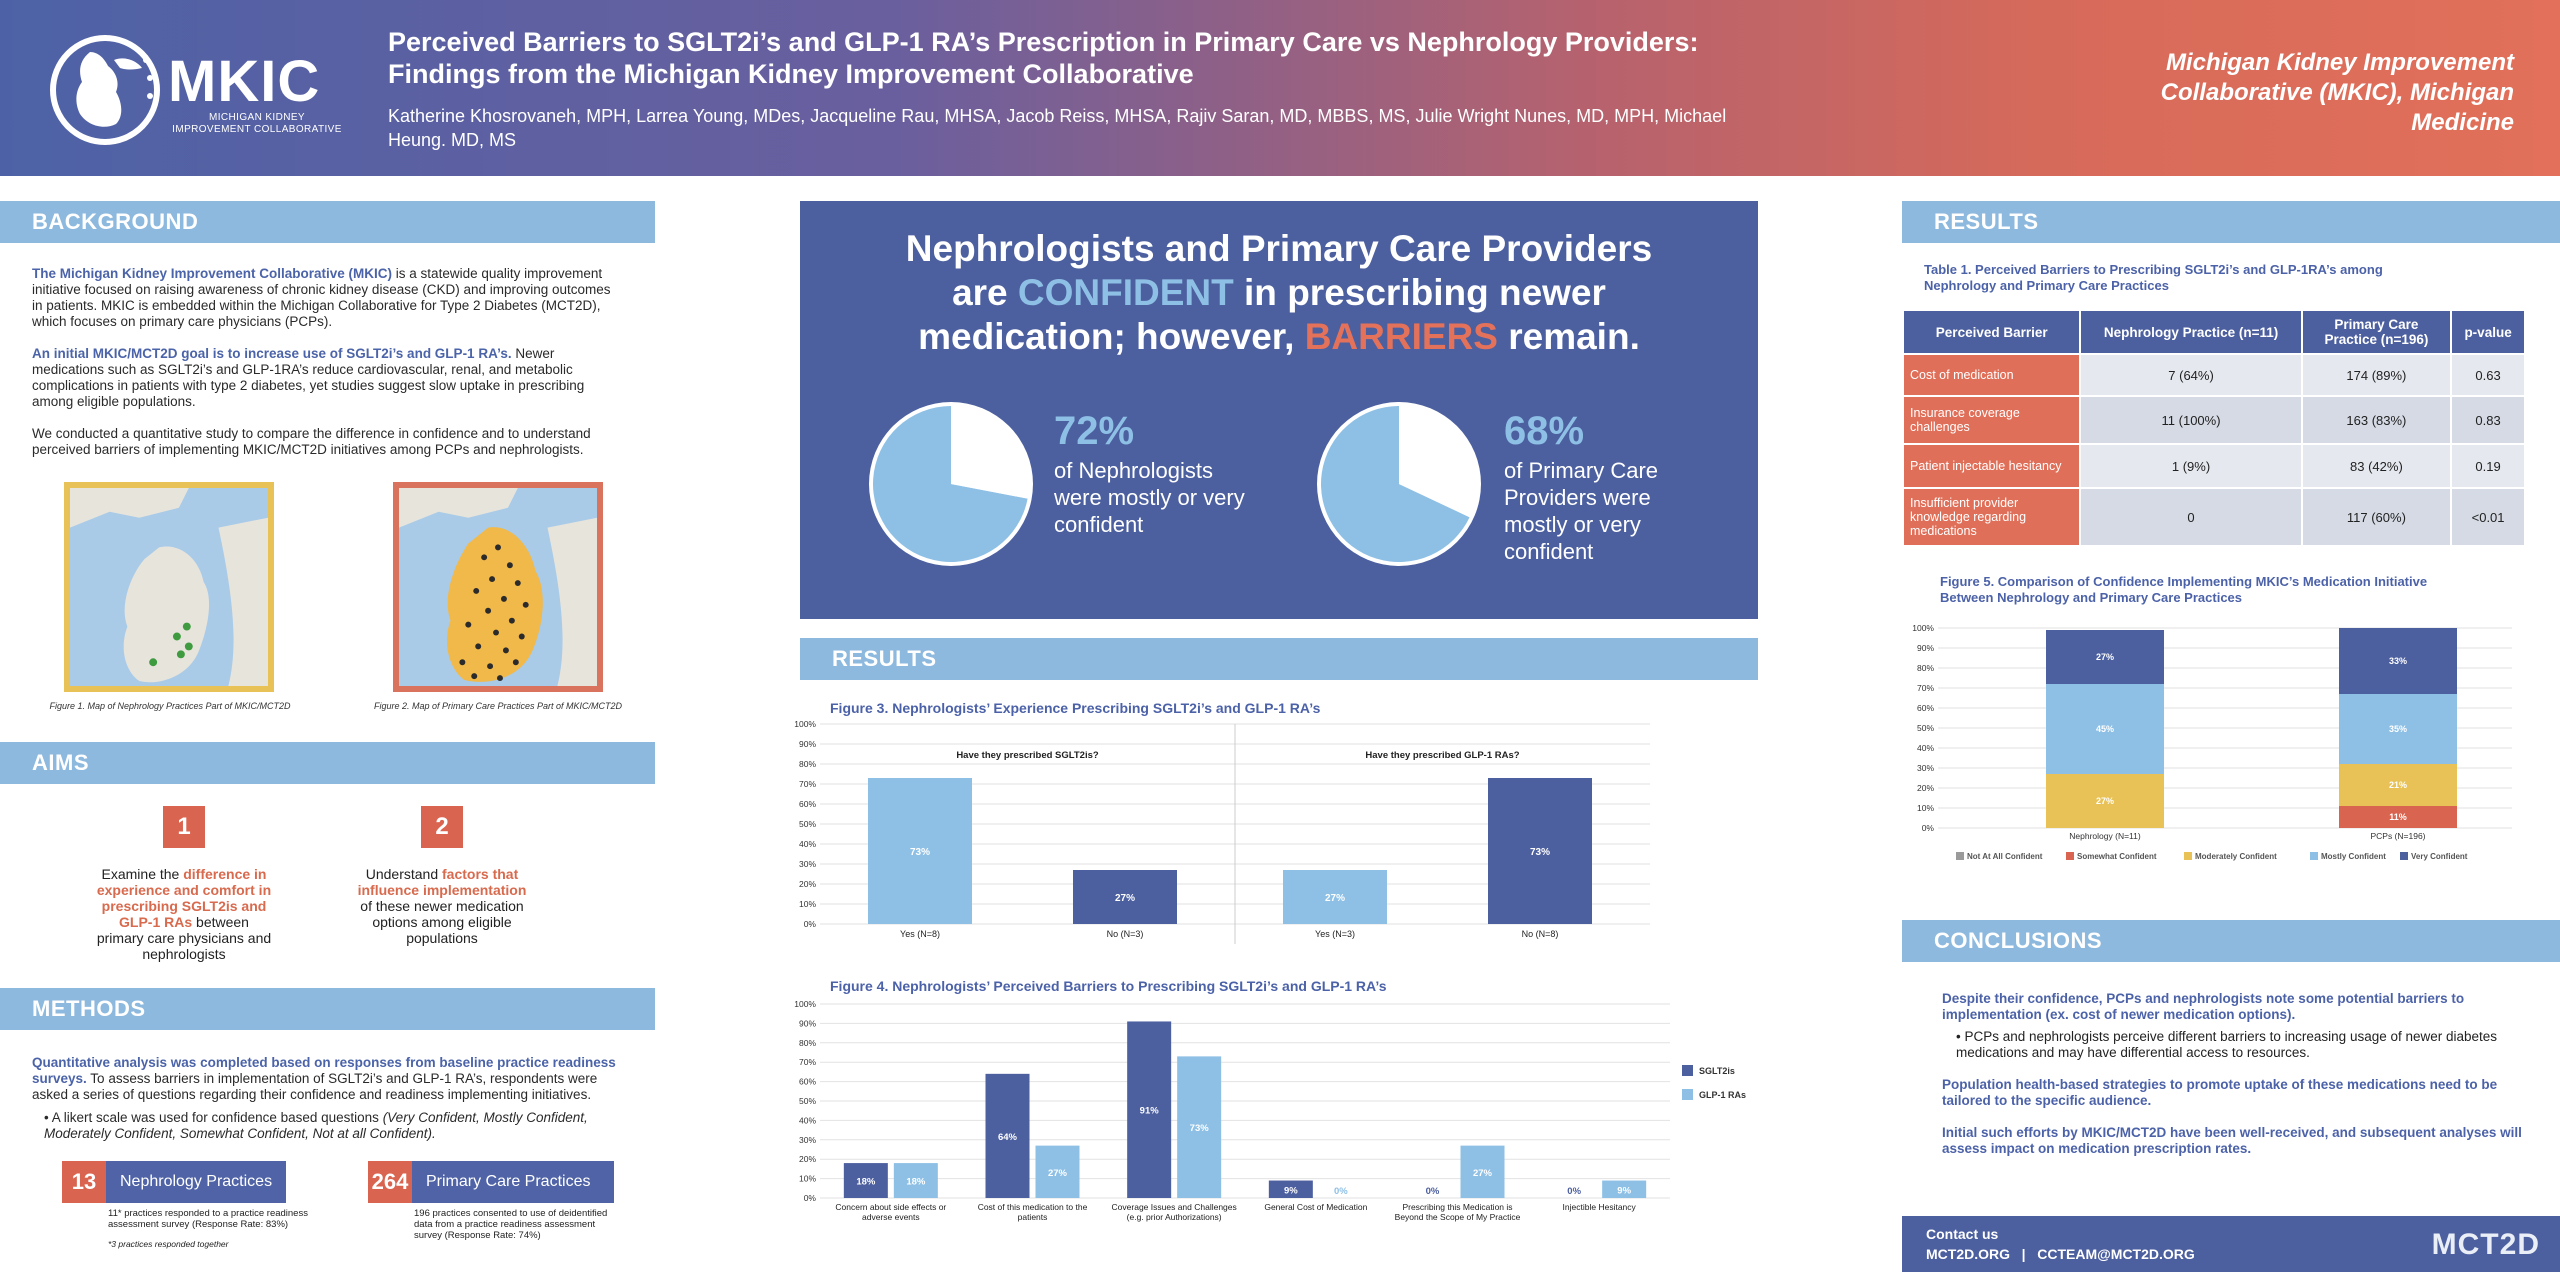 The image size is (2560, 1272). Describe the element at coordinates (1925, 708) in the screenshot. I see `y-tick-label: 60%` at that location.